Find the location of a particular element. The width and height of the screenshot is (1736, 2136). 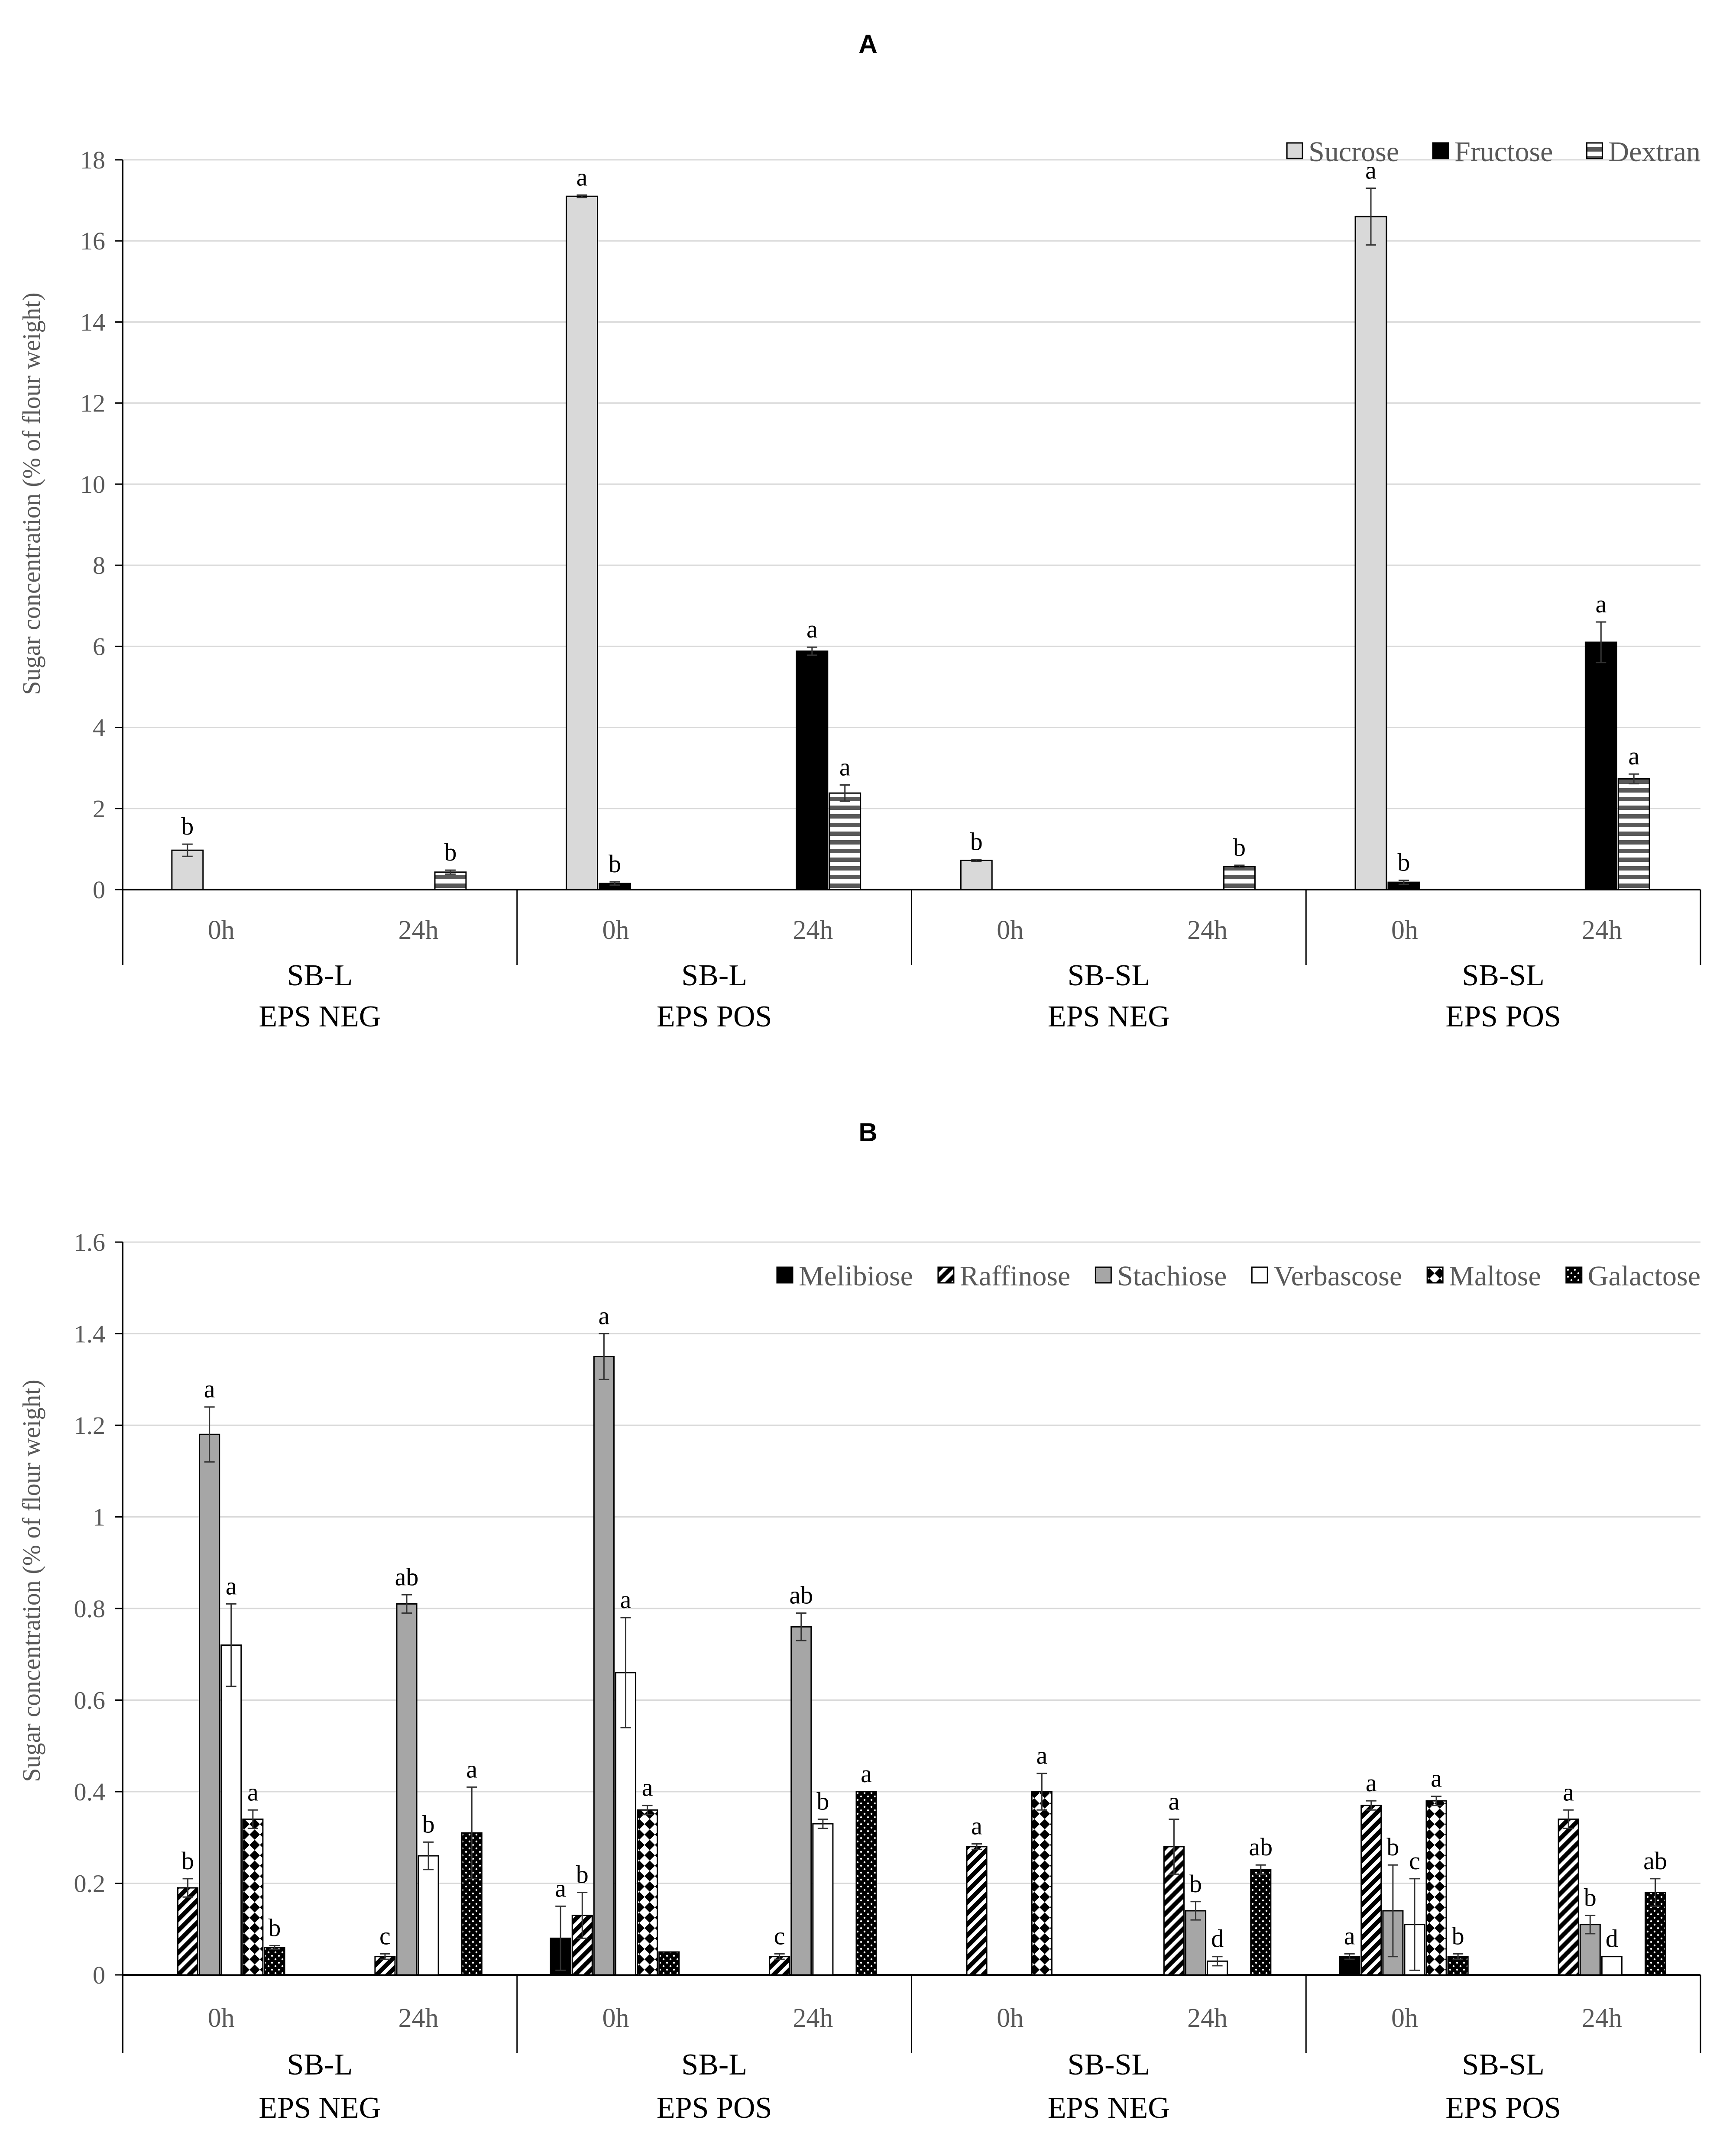

y-tick-label: 4 is located at coordinates (99, 728).